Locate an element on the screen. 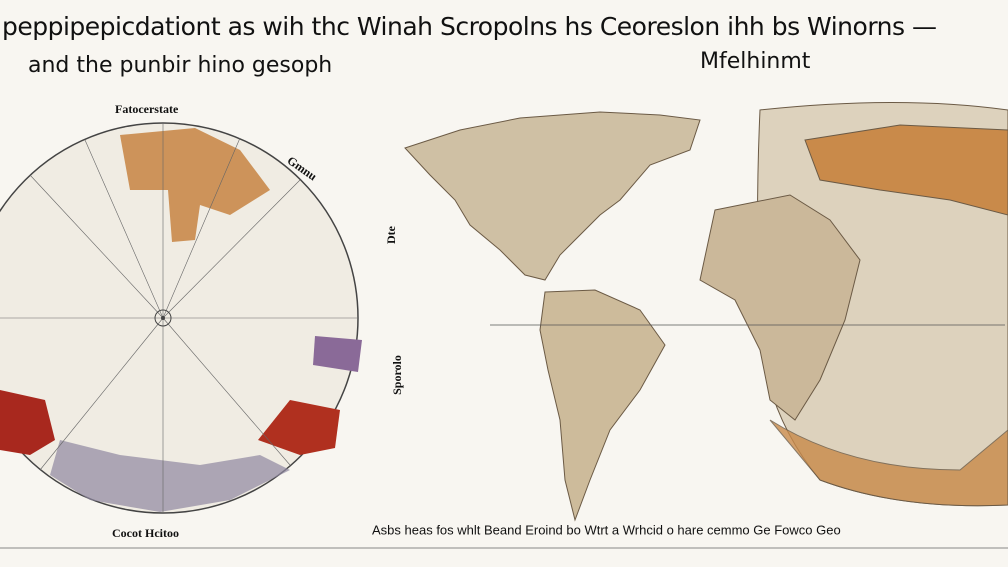  subtitle: Mfelhinmt is located at coordinates (755, 61).